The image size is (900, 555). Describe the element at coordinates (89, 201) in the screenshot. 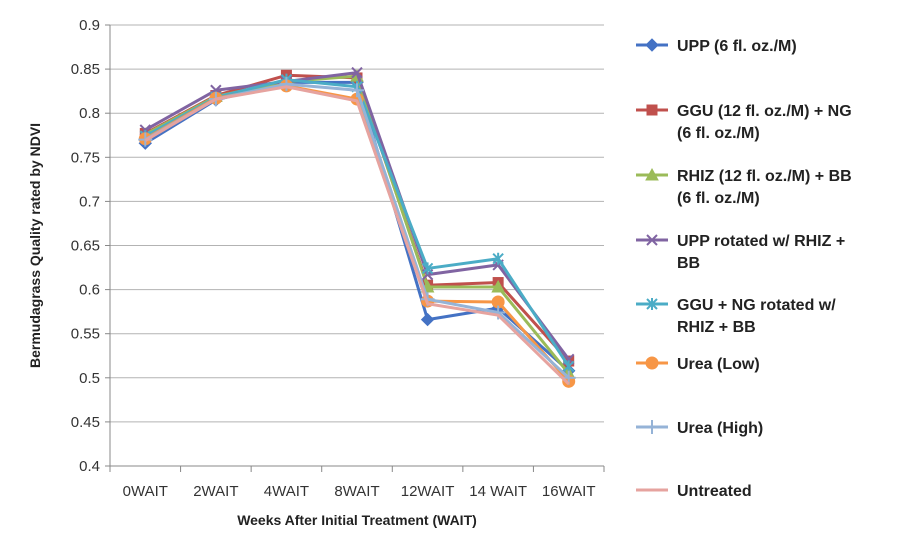

I see `y-tick-label: 0.7` at that location.